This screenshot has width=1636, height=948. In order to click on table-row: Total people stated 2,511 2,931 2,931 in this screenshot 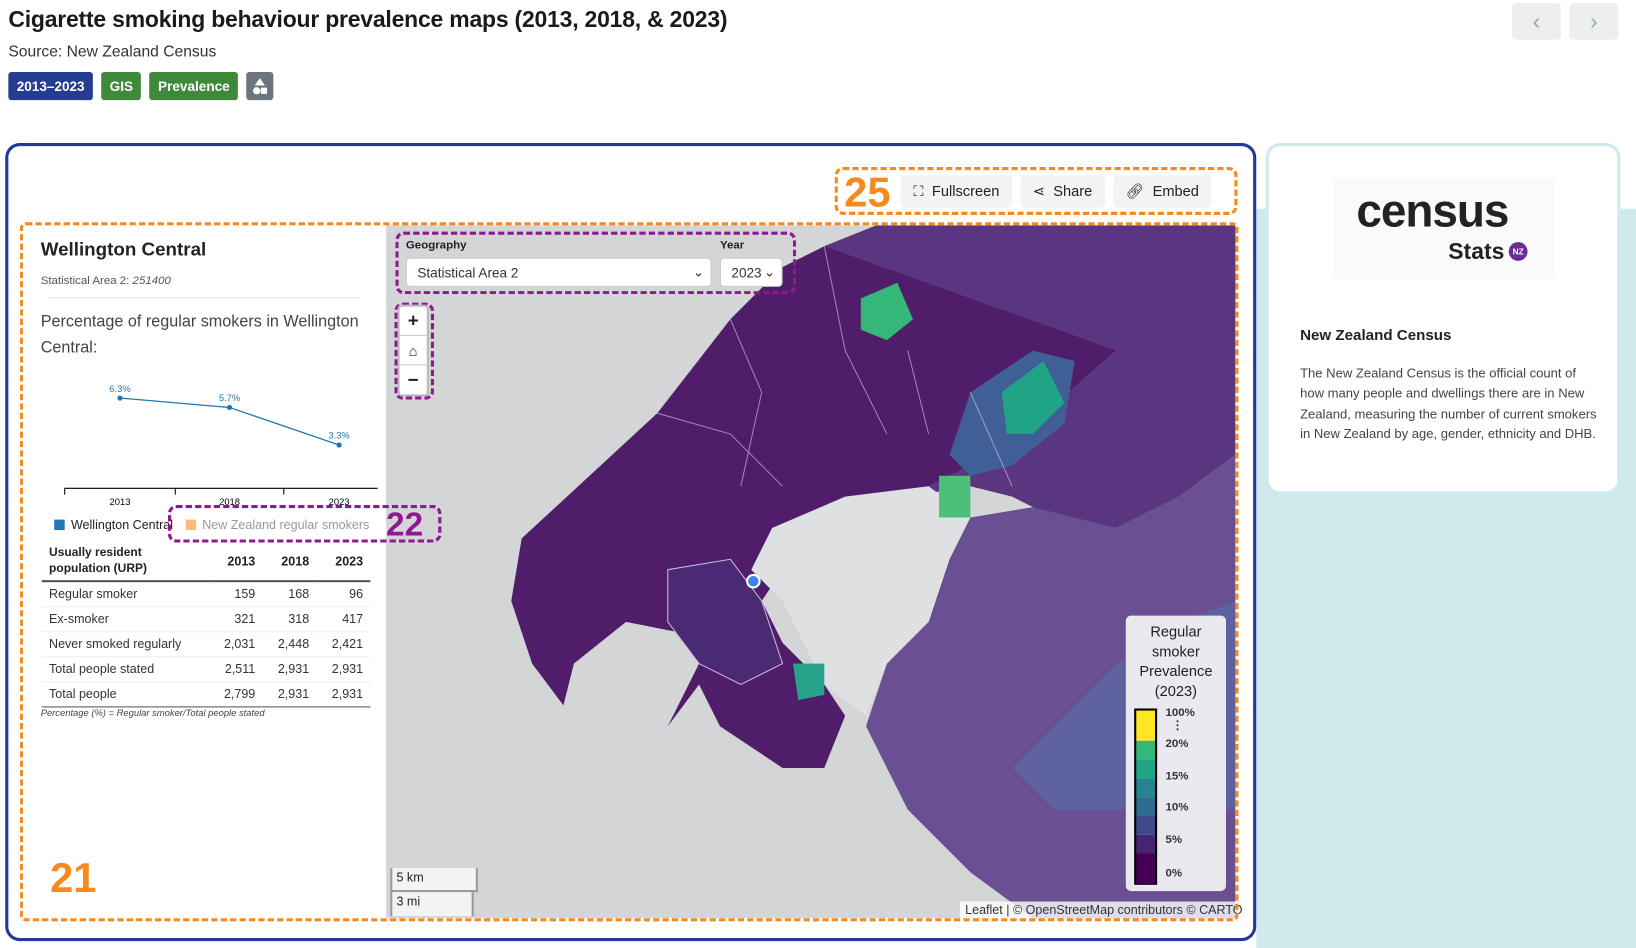, I will do `click(206, 668)`.